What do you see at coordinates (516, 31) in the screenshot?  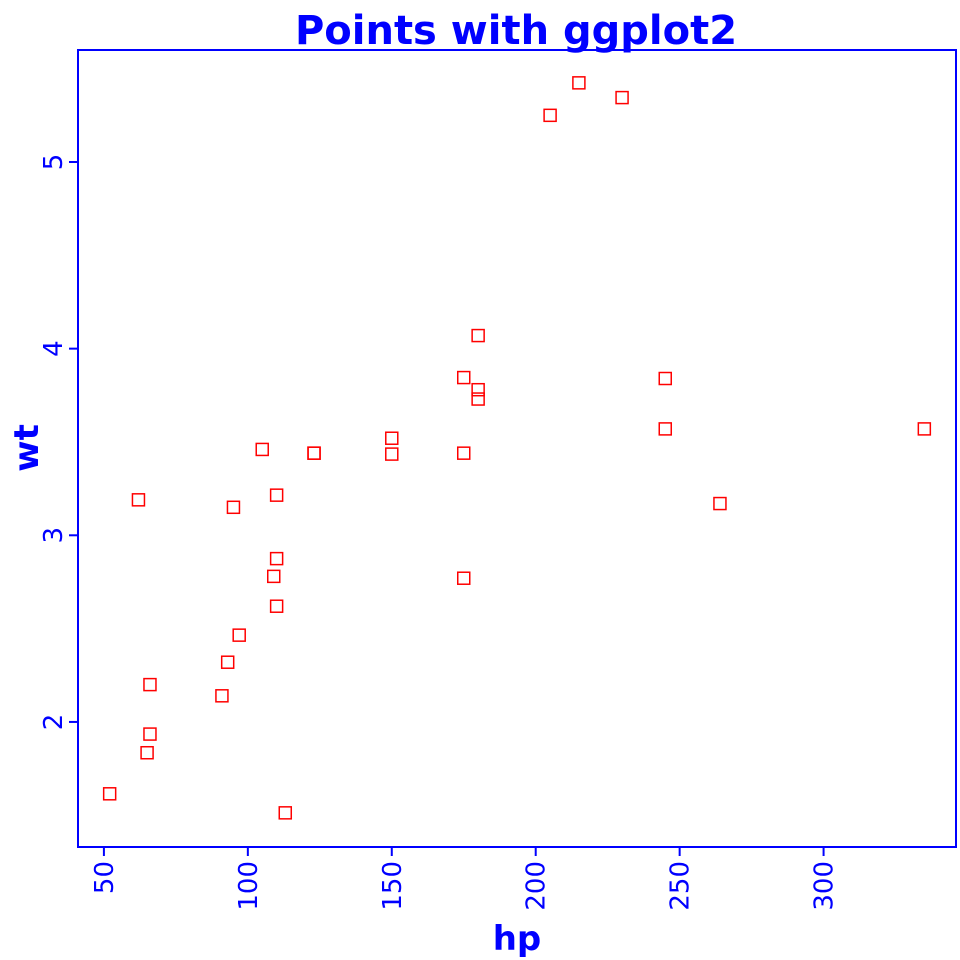 I see `chart-title: Points with ggplot2` at bounding box center [516, 31].